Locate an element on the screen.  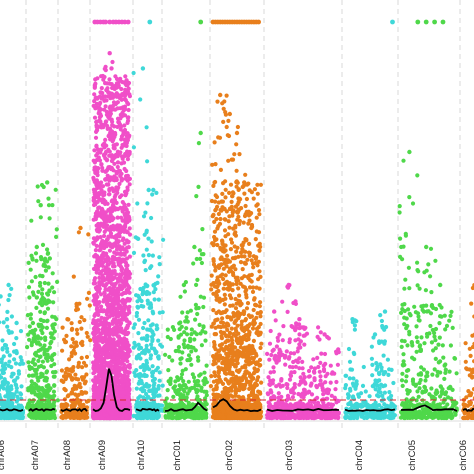
peak-point-chrA09 is located at coordinates (113, 95).